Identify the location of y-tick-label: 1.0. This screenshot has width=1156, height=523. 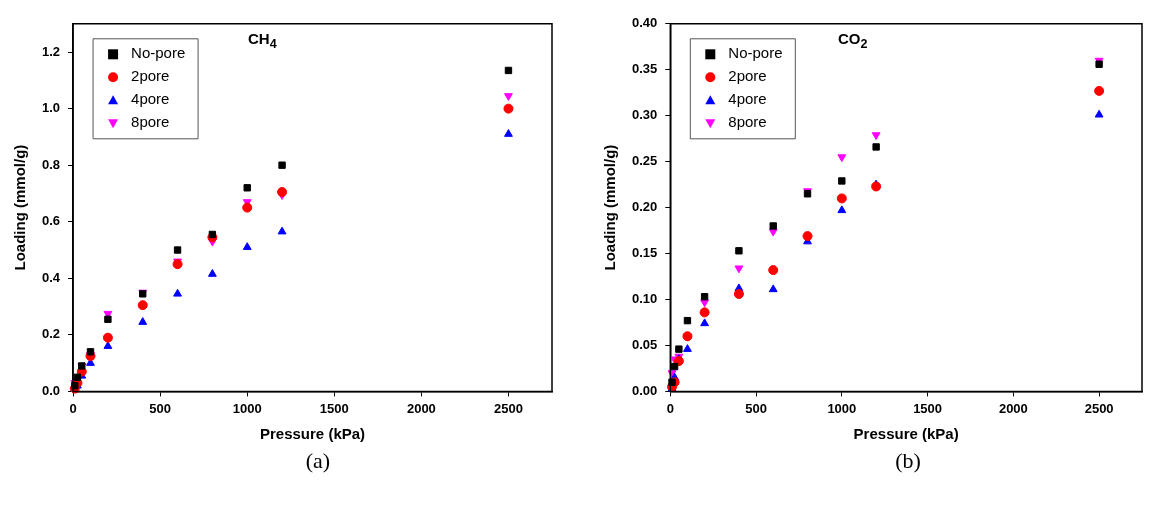
(51, 108).